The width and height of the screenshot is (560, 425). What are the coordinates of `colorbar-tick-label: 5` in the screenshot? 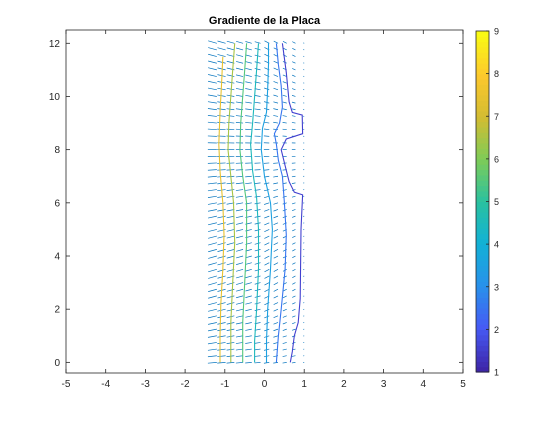 It's located at (496, 202).